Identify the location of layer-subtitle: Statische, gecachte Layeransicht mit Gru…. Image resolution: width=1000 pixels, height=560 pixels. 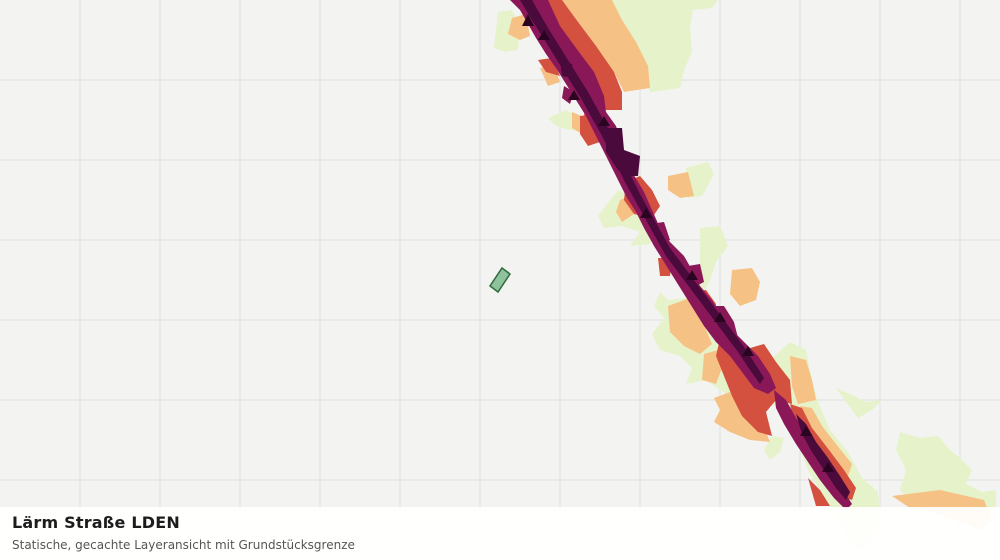
(183, 545).